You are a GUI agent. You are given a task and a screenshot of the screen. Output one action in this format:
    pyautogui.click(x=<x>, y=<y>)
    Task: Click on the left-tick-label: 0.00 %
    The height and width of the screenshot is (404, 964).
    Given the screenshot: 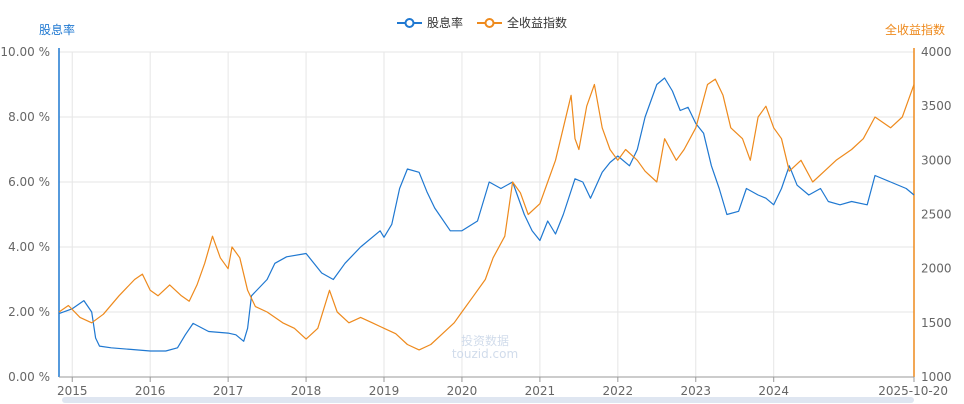 What is the action you would take?
    pyautogui.click(x=29, y=377)
    